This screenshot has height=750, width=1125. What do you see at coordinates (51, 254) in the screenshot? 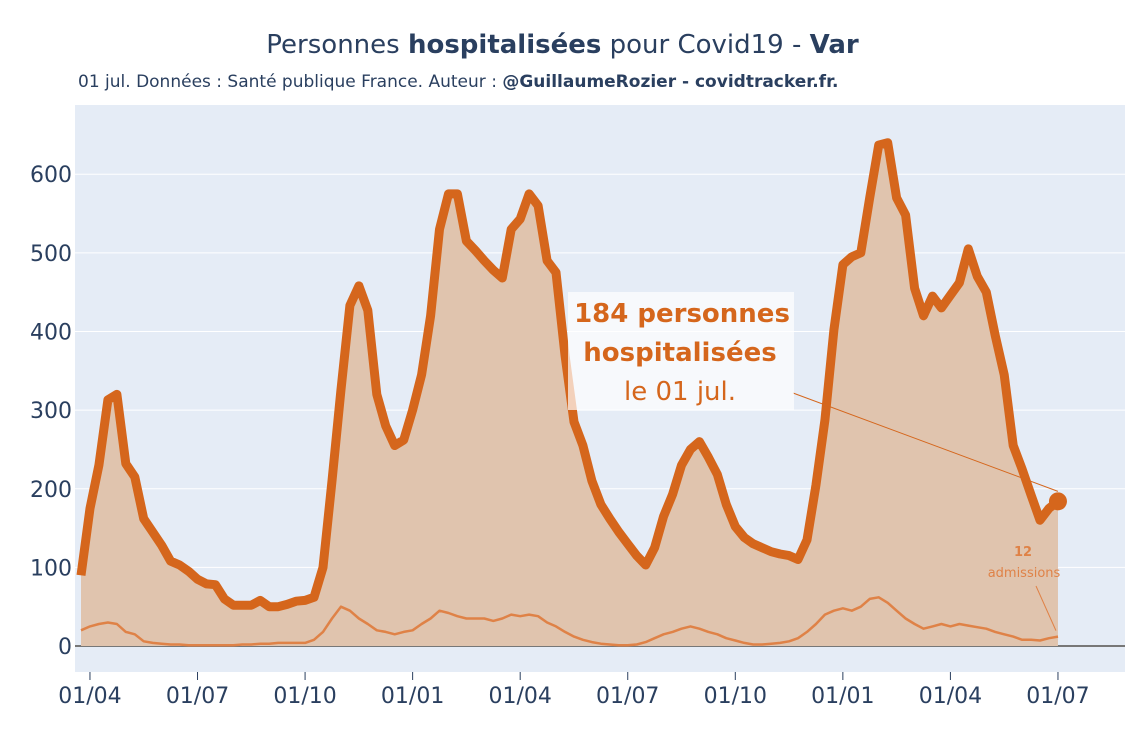
I see `y-tick-label: 500` at bounding box center [51, 254].